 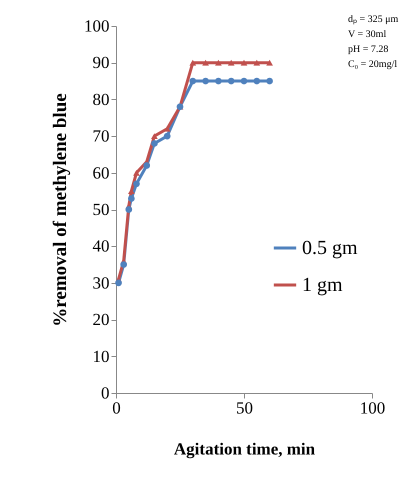 What do you see at coordinates (97, 26) in the screenshot?
I see `y-tick-label: 100` at bounding box center [97, 26].